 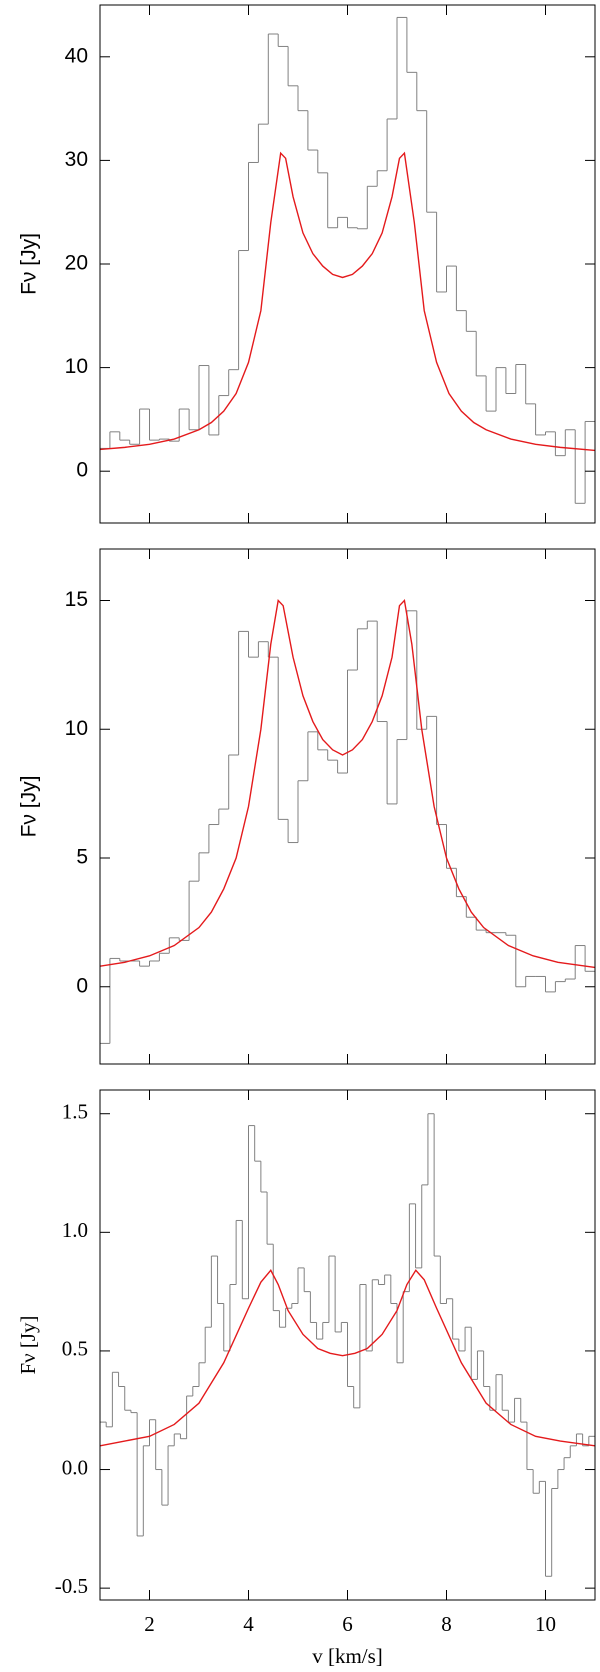 What do you see at coordinates (76, 159) in the screenshot?
I see `y-tick-label: 30` at bounding box center [76, 159].